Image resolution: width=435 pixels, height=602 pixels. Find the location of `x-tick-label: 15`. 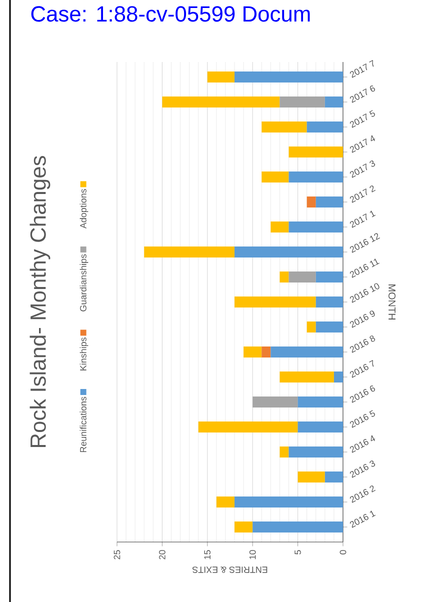

x-tick-label: 15 is located at coordinates (207, 555).